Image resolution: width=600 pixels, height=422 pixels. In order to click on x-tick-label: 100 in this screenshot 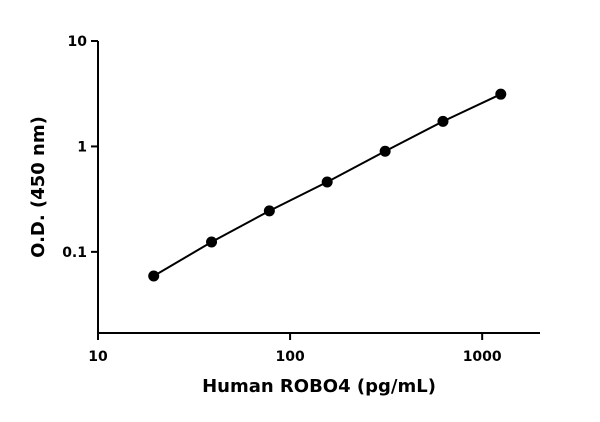, I will do `click(289, 357)`.